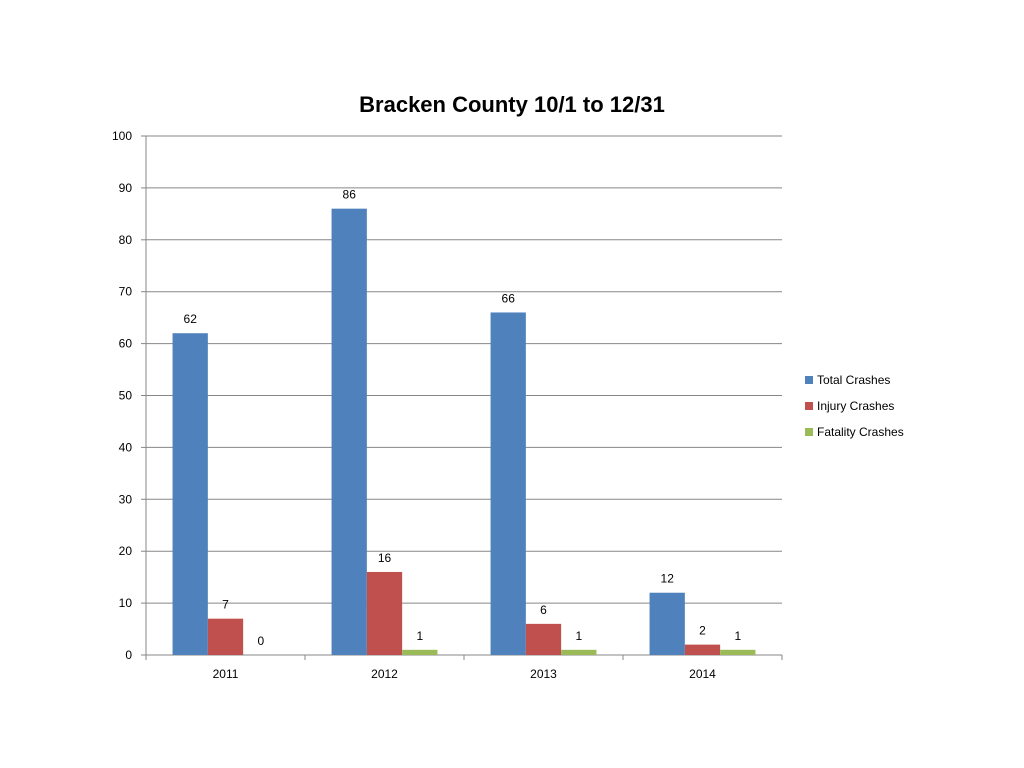  I want to click on chart-title: Bracken County 10/1 to 12/31, so click(512, 104).